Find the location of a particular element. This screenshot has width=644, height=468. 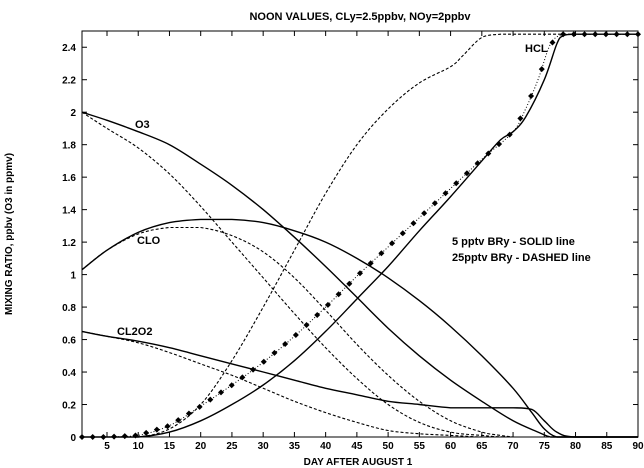

x-tick-label: 25 is located at coordinates (232, 446).